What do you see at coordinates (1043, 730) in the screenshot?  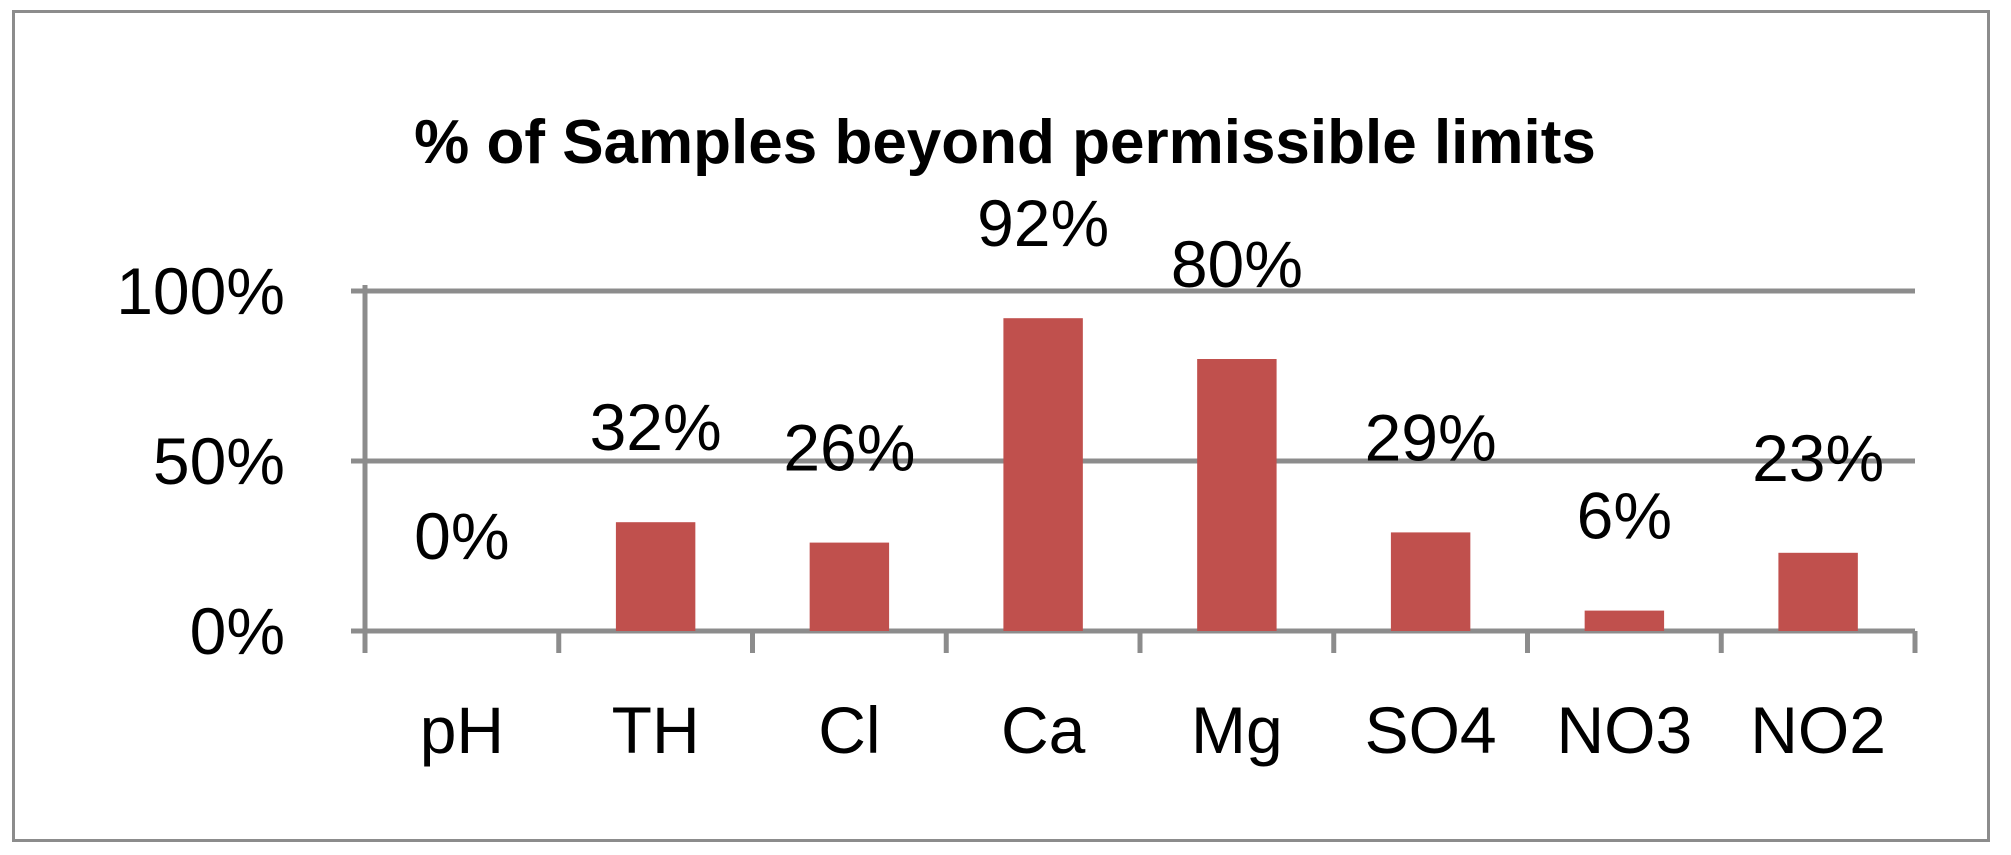 I see `x-category-label-ca: Ca` at bounding box center [1043, 730].